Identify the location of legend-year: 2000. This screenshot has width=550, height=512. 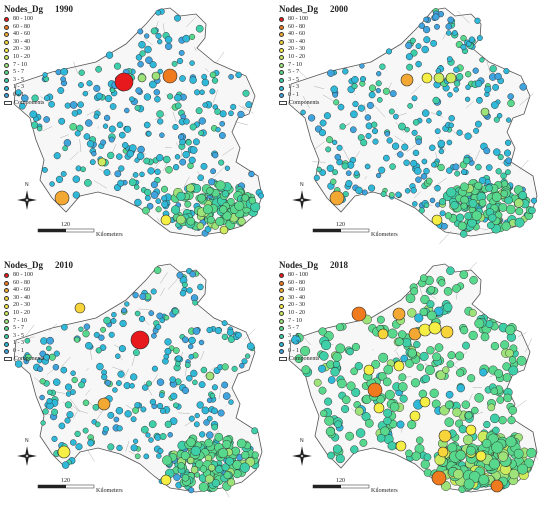
(339, 9).